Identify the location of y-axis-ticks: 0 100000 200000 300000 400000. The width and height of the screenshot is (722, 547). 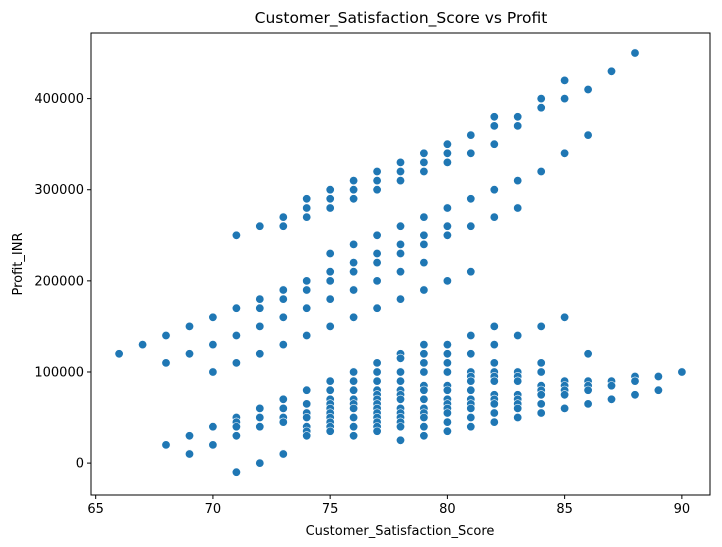
(62, 282).